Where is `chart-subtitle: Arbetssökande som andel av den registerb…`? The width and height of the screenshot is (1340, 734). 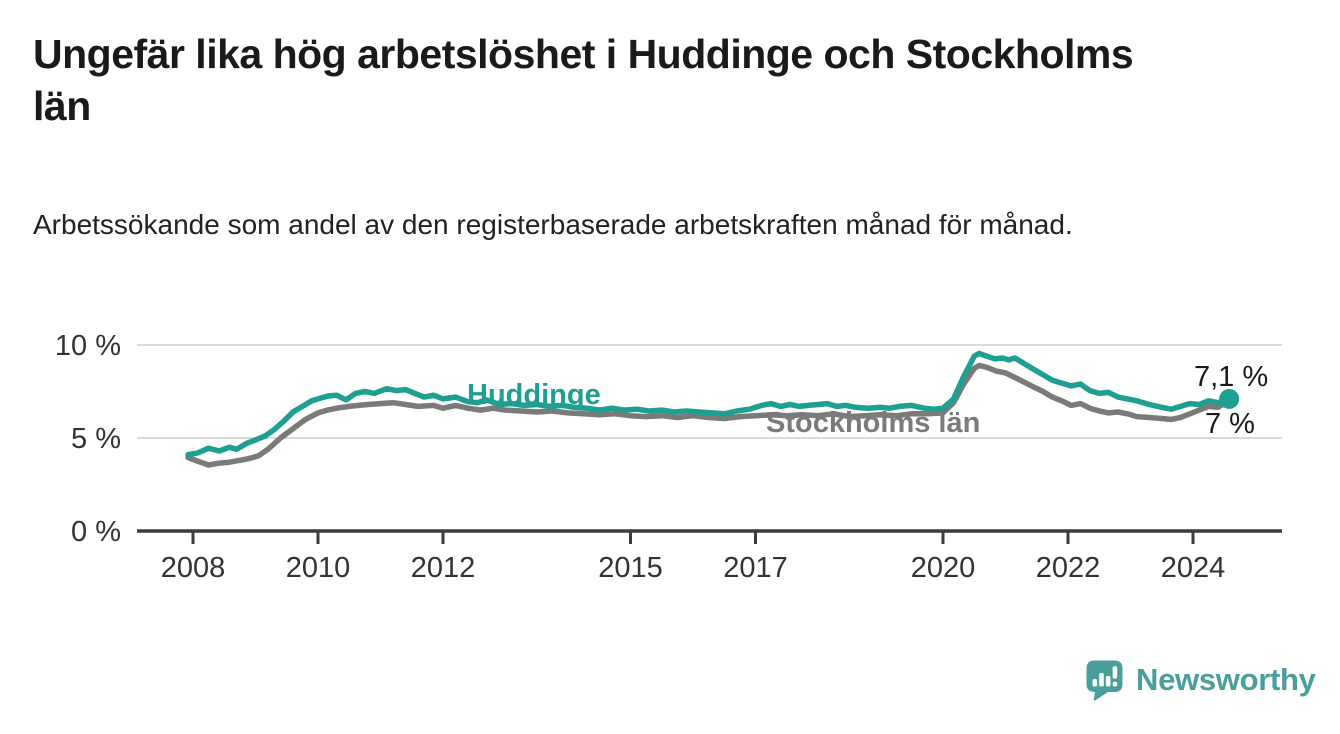
chart-subtitle: Arbetssökande som andel av den registerb… is located at coordinates (553, 224).